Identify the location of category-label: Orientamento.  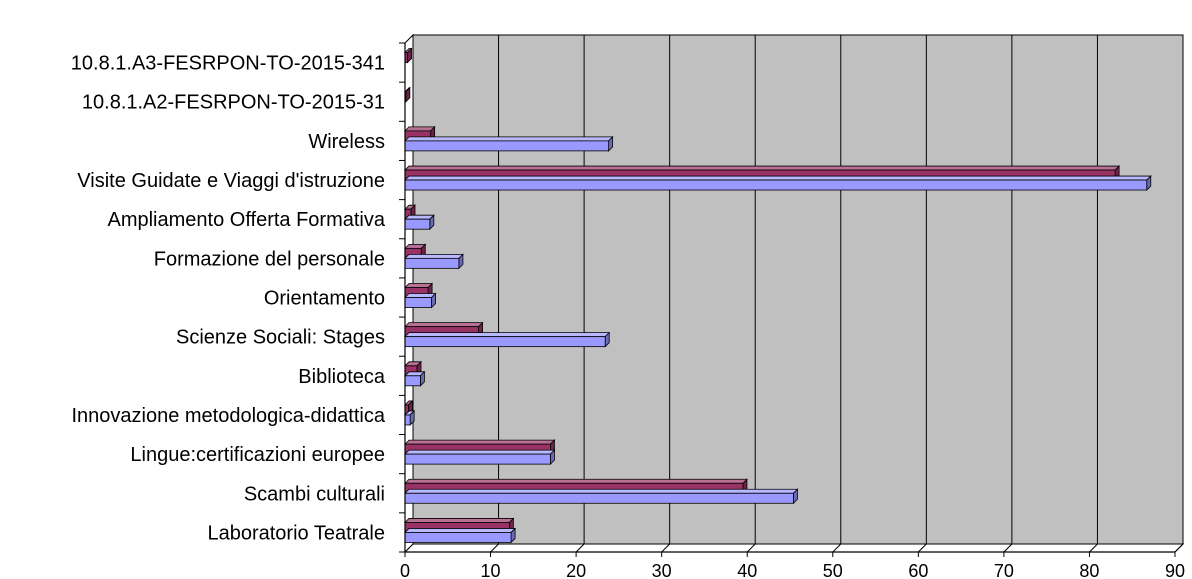
(324, 299).